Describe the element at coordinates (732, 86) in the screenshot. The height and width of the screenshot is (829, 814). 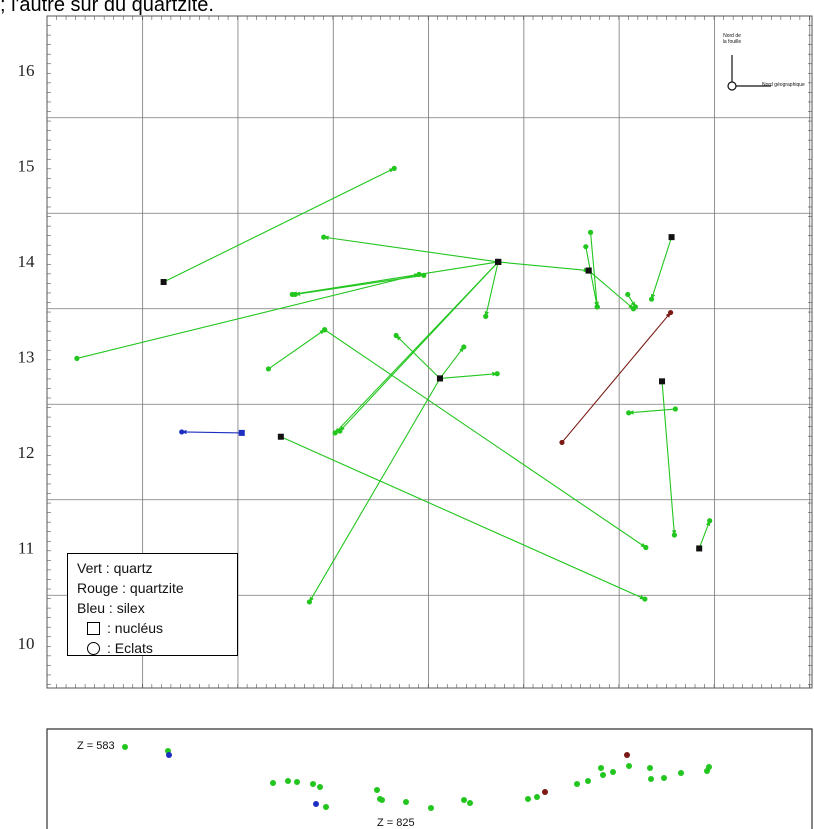
I see `north-arrow-origin` at that location.